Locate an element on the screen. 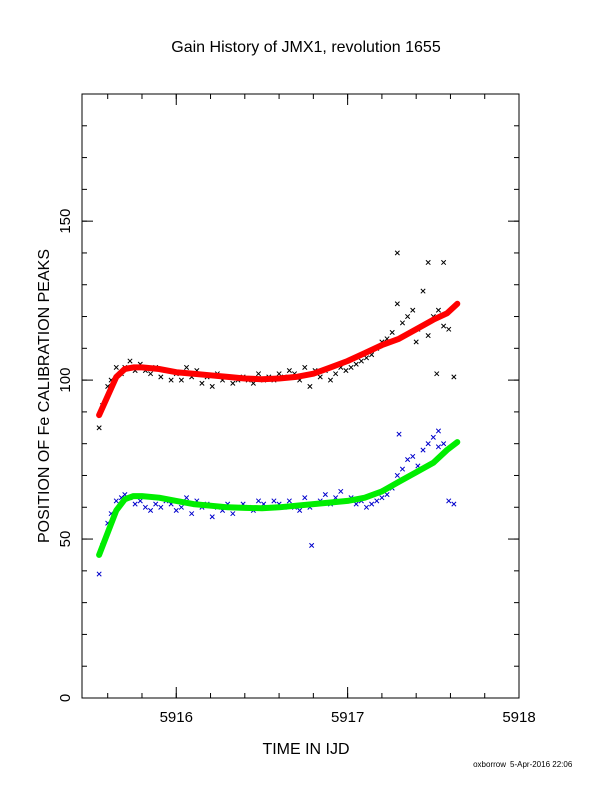 The height and width of the screenshot is (792, 612). chart-title: Gain History of JMX1, revolution 1655 is located at coordinates (306, 47).